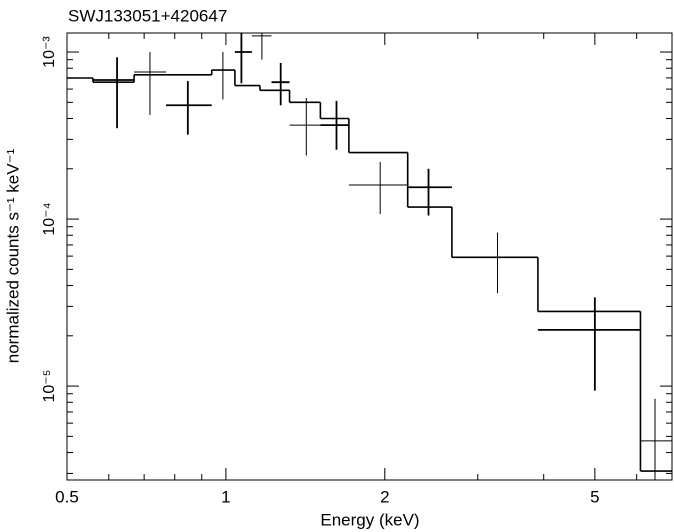  What do you see at coordinates (49, 52) in the screenshot?
I see `y-tick-label: 10⁻³` at bounding box center [49, 52].